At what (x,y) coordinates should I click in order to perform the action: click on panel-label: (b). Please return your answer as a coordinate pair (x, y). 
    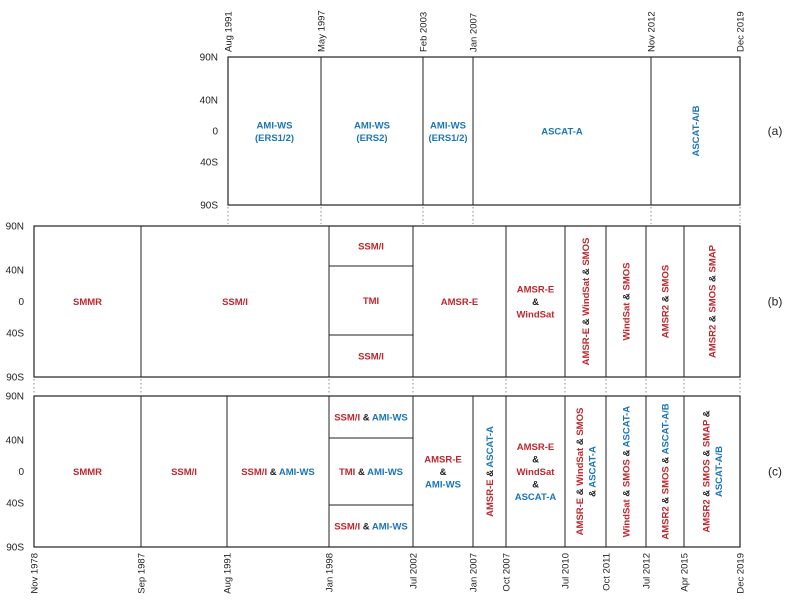
    Looking at the image, I should click on (775, 302).